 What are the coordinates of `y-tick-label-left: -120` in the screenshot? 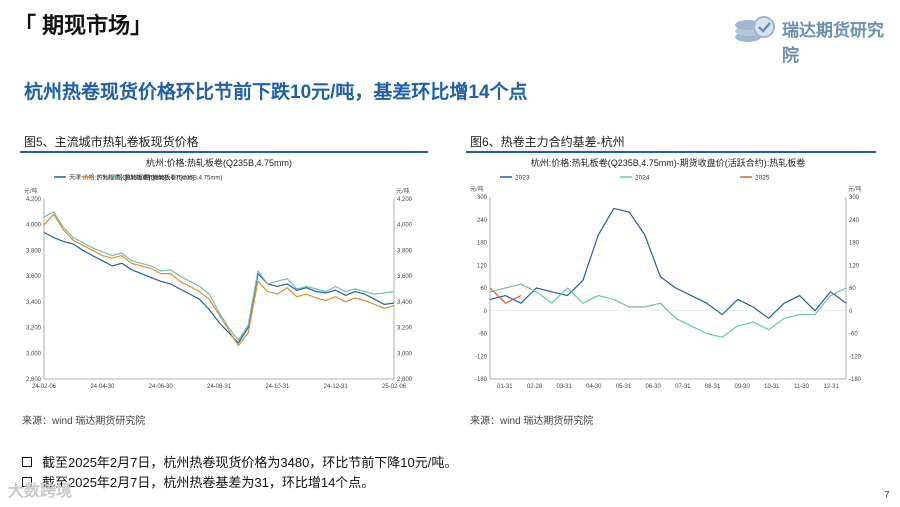 It's located at (481, 357).